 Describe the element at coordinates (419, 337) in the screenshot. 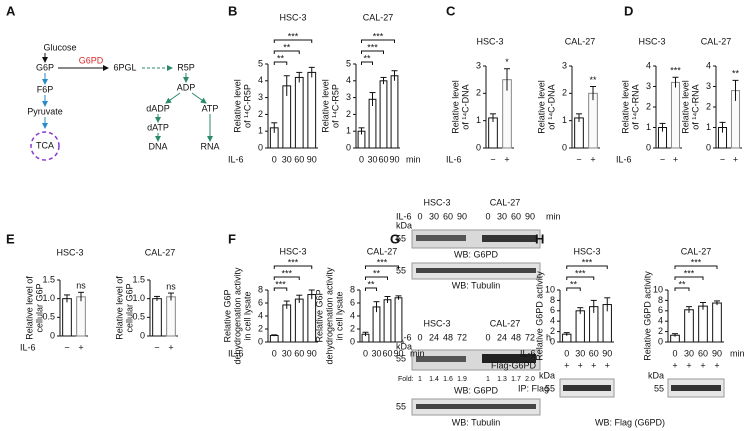

I see `lane-label: 0` at that location.